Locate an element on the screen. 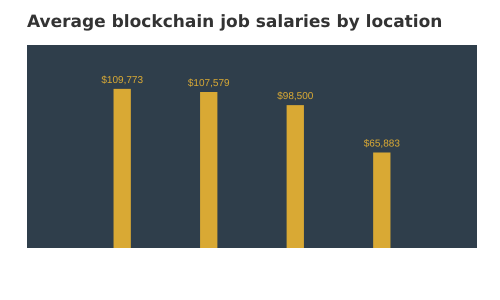 This screenshot has height=300, width=500. chart-title: Average blockchain job salaries by location is located at coordinates (234, 22).